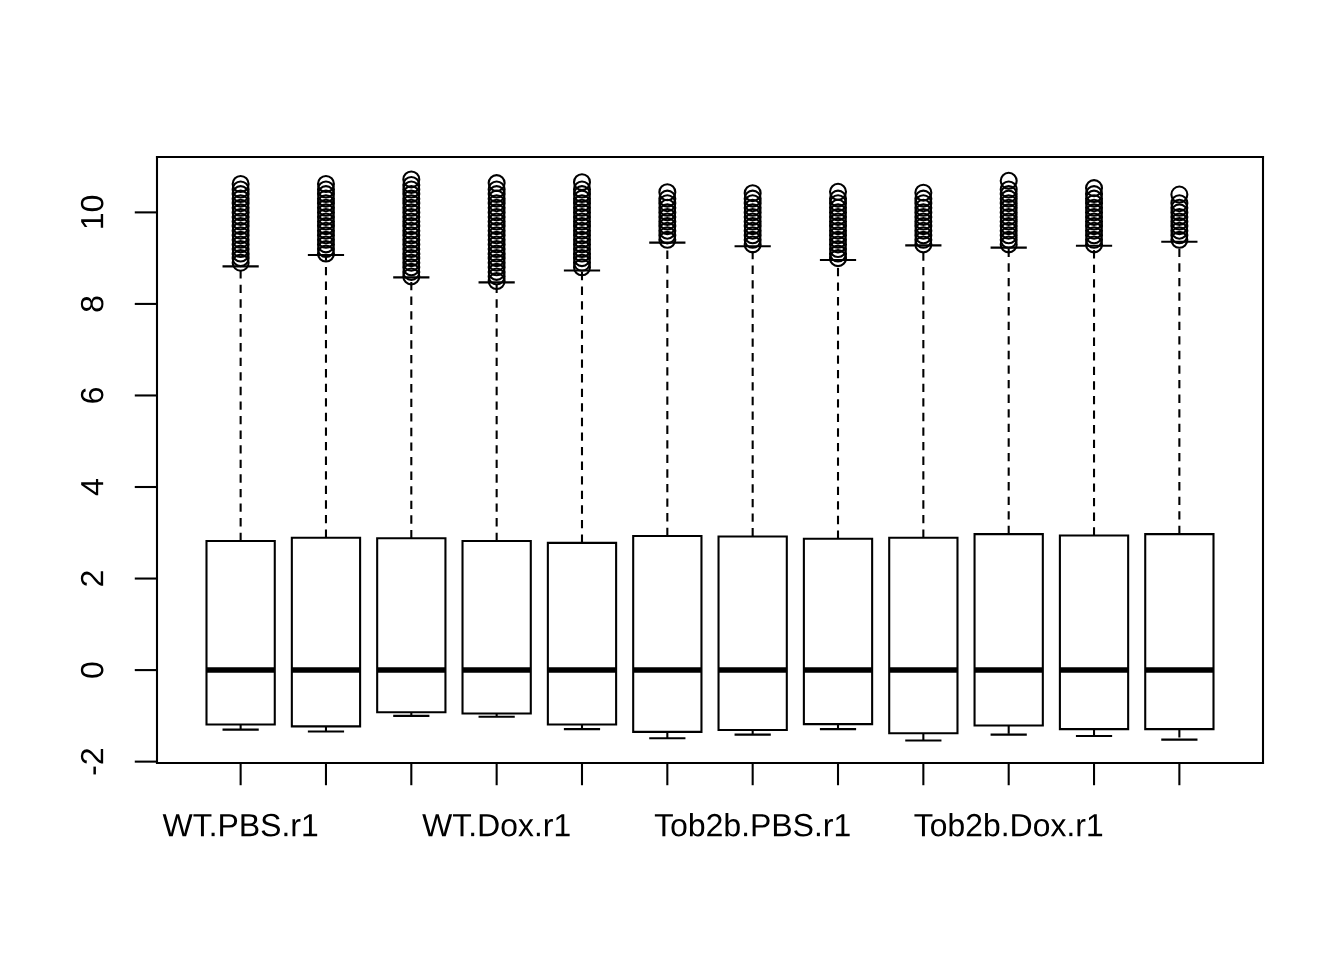 Image resolution: width=1344 pixels, height=960 pixels. I want to click on y-tick-label: 6, so click(92, 395).